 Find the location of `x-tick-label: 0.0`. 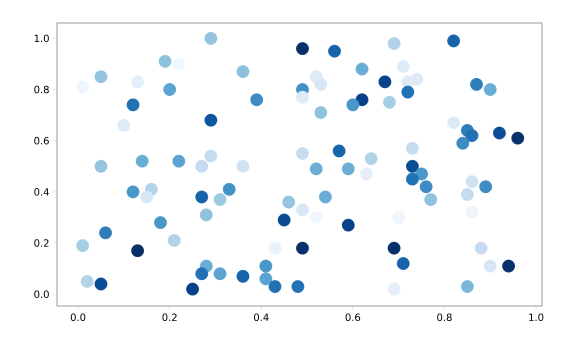

x-tick-label: 0.0 is located at coordinates (78, 318).